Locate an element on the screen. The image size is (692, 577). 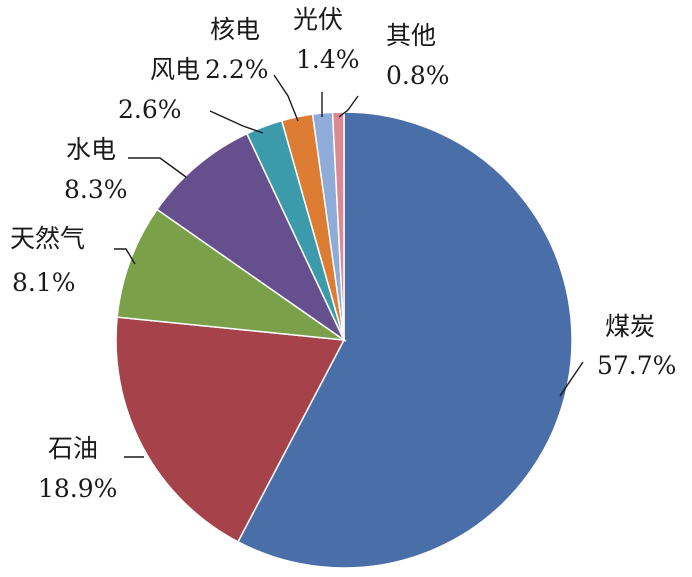
slice-value-label: 1.4% is located at coordinates (328, 59).